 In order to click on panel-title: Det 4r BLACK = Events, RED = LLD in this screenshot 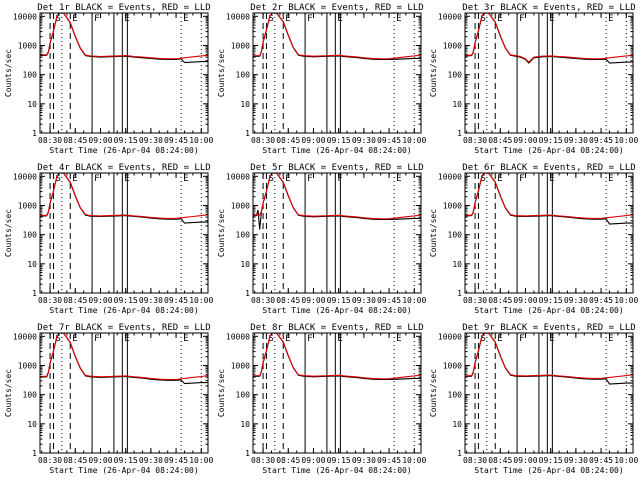, I will do `click(123, 168)`.